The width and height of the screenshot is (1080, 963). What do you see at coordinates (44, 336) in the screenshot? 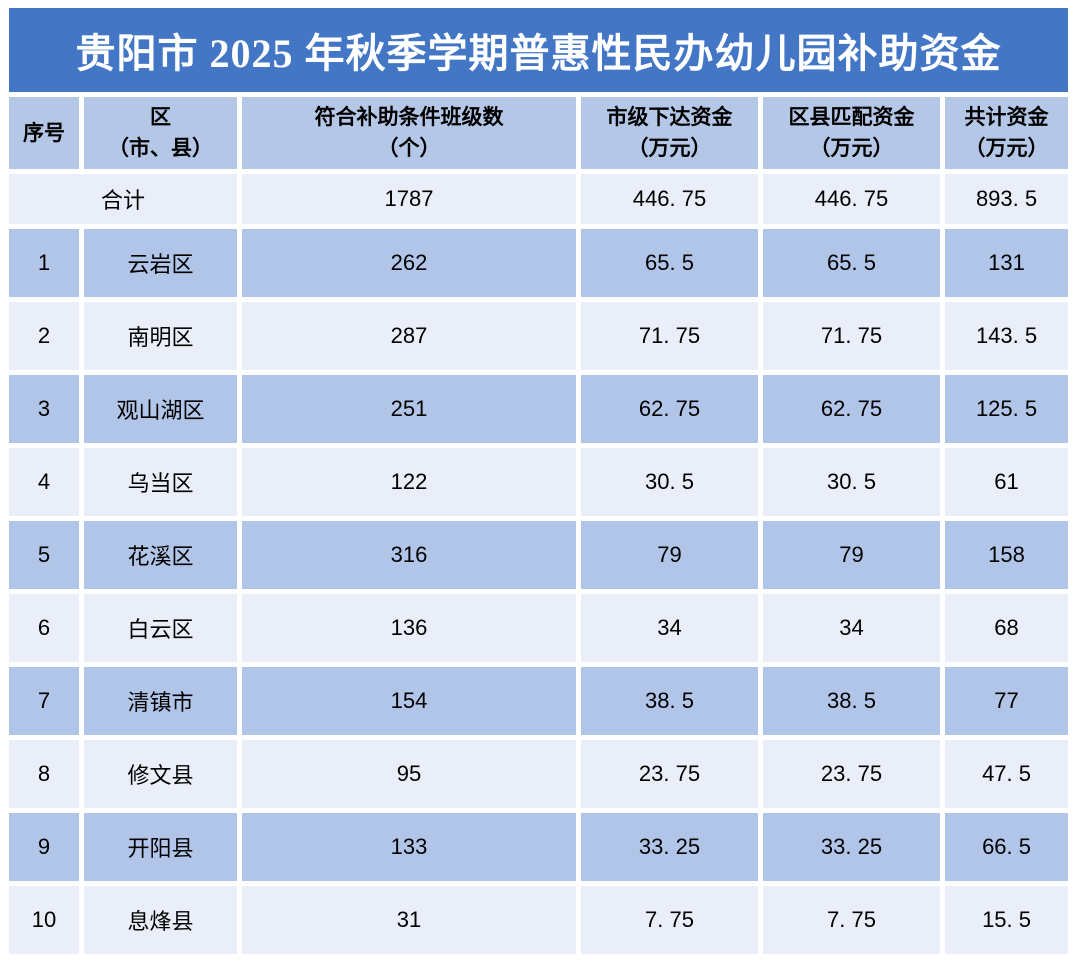
I see `cell-no: 2` at bounding box center [44, 336].